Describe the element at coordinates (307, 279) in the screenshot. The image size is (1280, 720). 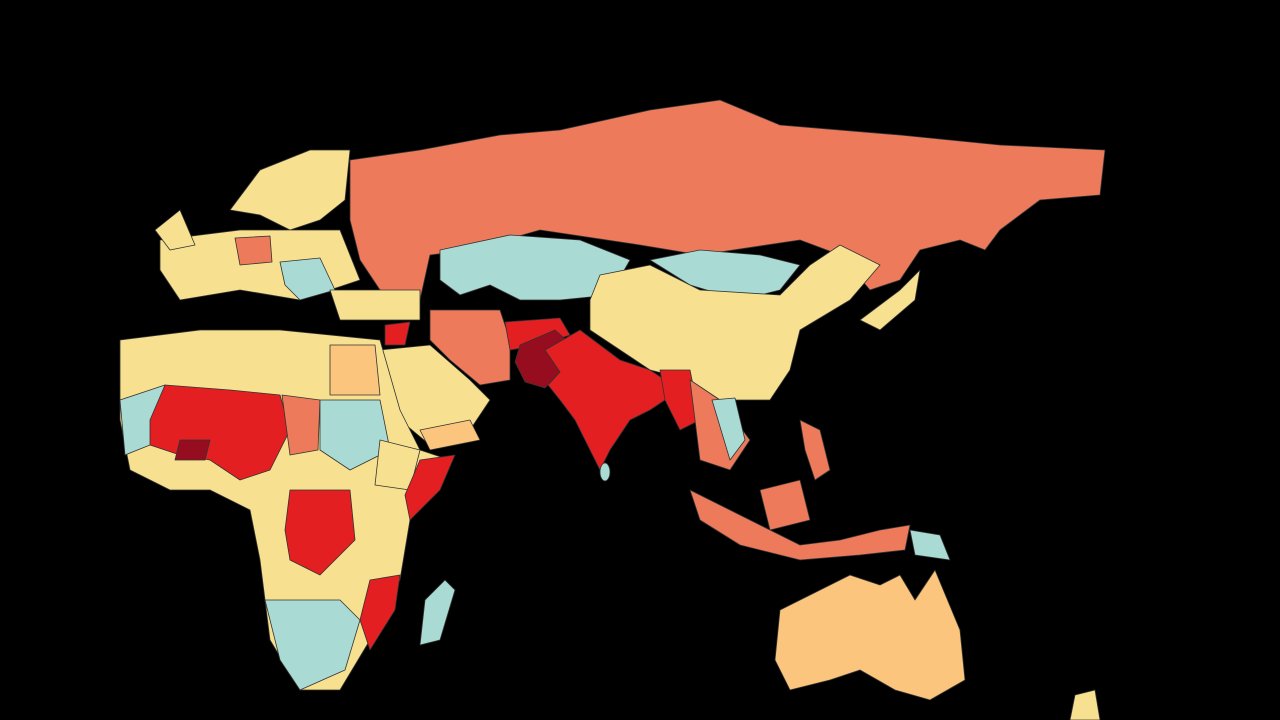
I see `balkans` at that location.